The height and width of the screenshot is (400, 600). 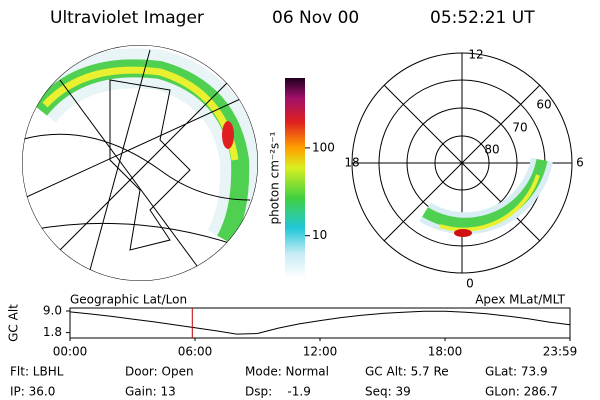 I want to click on colorbar, so click(x=295, y=178).